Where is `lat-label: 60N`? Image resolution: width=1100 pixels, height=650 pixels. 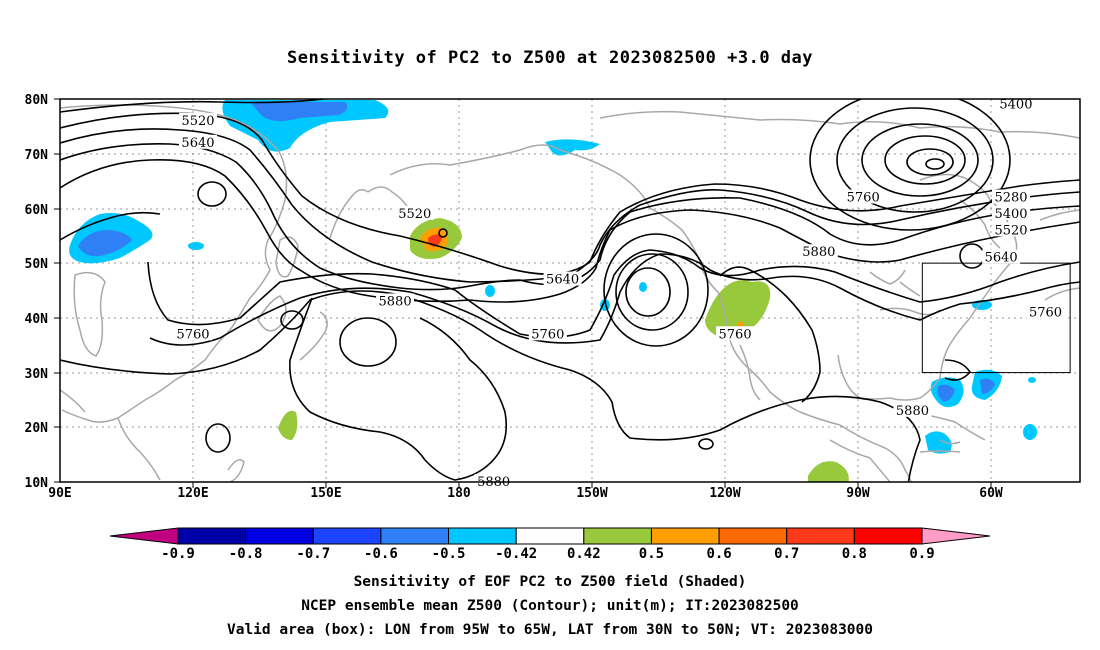 lat-label: 60N is located at coordinates (37, 210).